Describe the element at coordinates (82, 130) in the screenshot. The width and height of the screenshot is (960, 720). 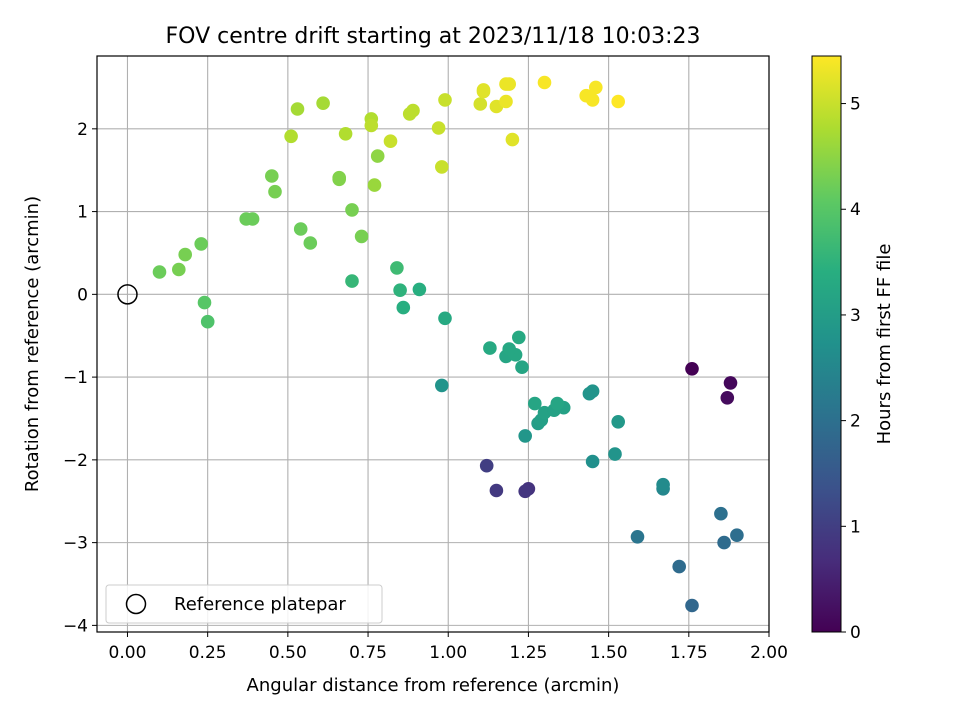
I see `y-tick-label: 2` at that location.